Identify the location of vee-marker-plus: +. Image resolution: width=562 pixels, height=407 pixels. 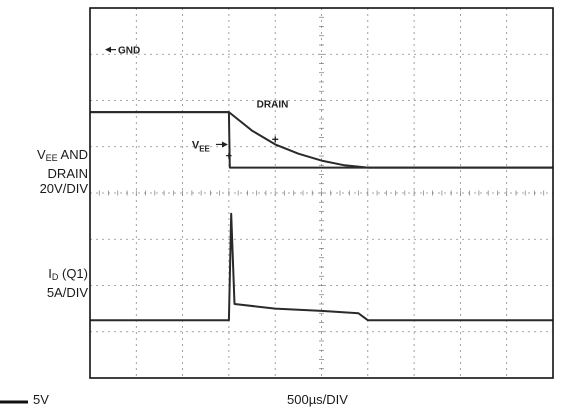
(229, 157).